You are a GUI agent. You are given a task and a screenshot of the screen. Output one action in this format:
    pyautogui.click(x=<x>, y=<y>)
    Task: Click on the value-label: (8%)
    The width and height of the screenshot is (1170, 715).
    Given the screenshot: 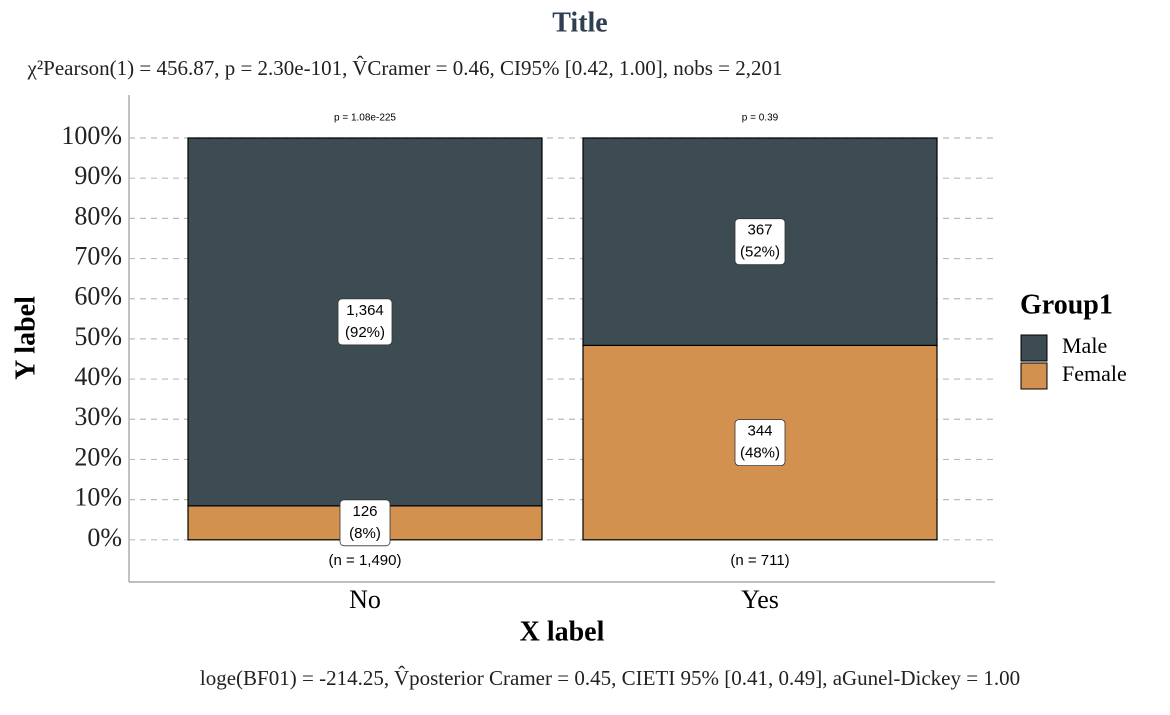 What is the action you would take?
    pyautogui.click(x=365, y=533)
    